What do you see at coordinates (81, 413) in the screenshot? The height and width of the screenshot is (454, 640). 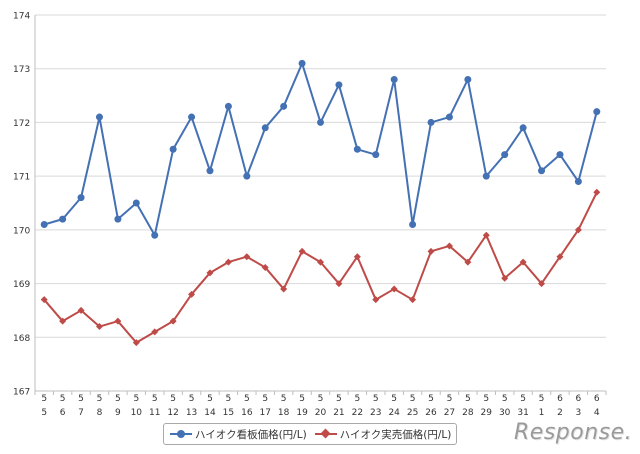 I see `x-tick-day: 7` at bounding box center [81, 413].